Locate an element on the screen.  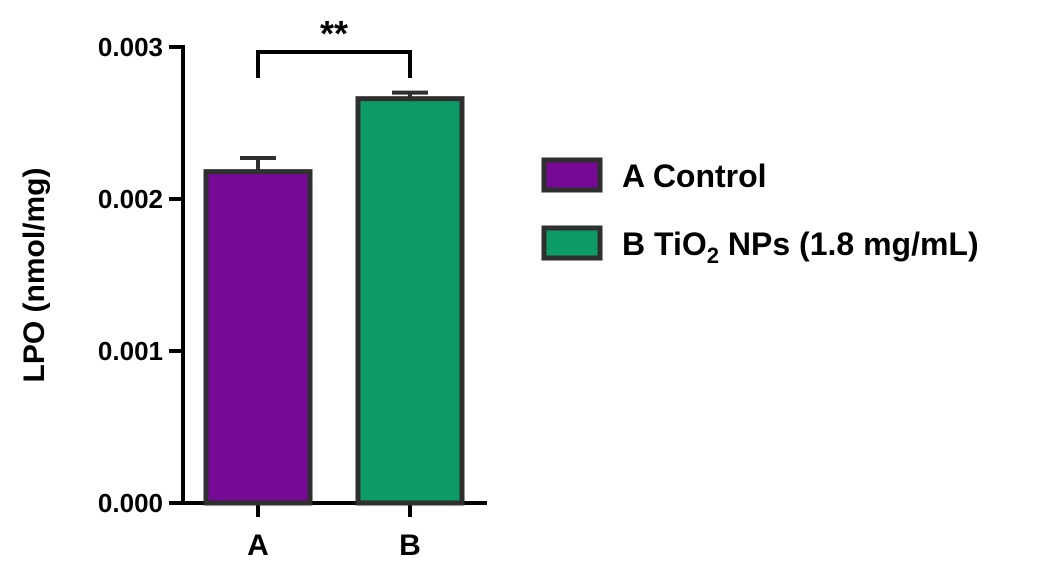
legend-swatch-tio2 is located at coordinates (572, 243).